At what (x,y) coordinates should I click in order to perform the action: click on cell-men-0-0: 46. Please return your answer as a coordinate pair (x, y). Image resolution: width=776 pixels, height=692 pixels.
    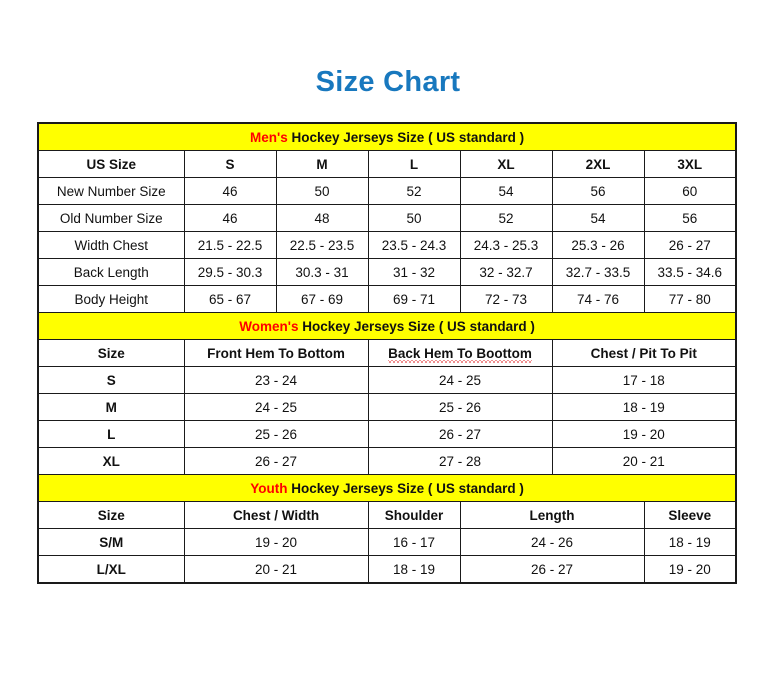
    Looking at the image, I should click on (230, 191).